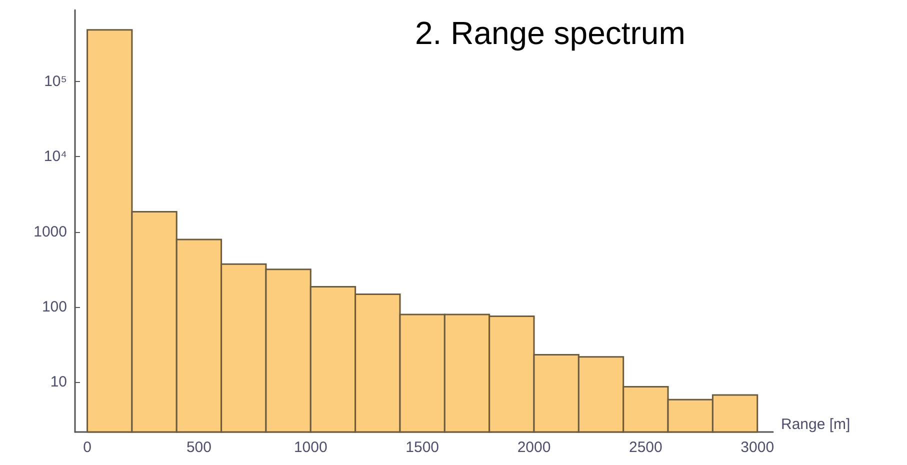 The width and height of the screenshot is (907, 465). Describe the element at coordinates (55, 157) in the screenshot. I see `y-tick-label: 10⁴` at that location.